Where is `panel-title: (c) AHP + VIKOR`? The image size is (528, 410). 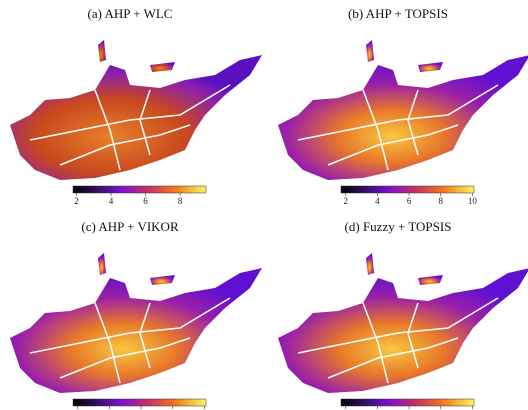 panel-title: (c) AHP + VIKOR is located at coordinates (130, 226).